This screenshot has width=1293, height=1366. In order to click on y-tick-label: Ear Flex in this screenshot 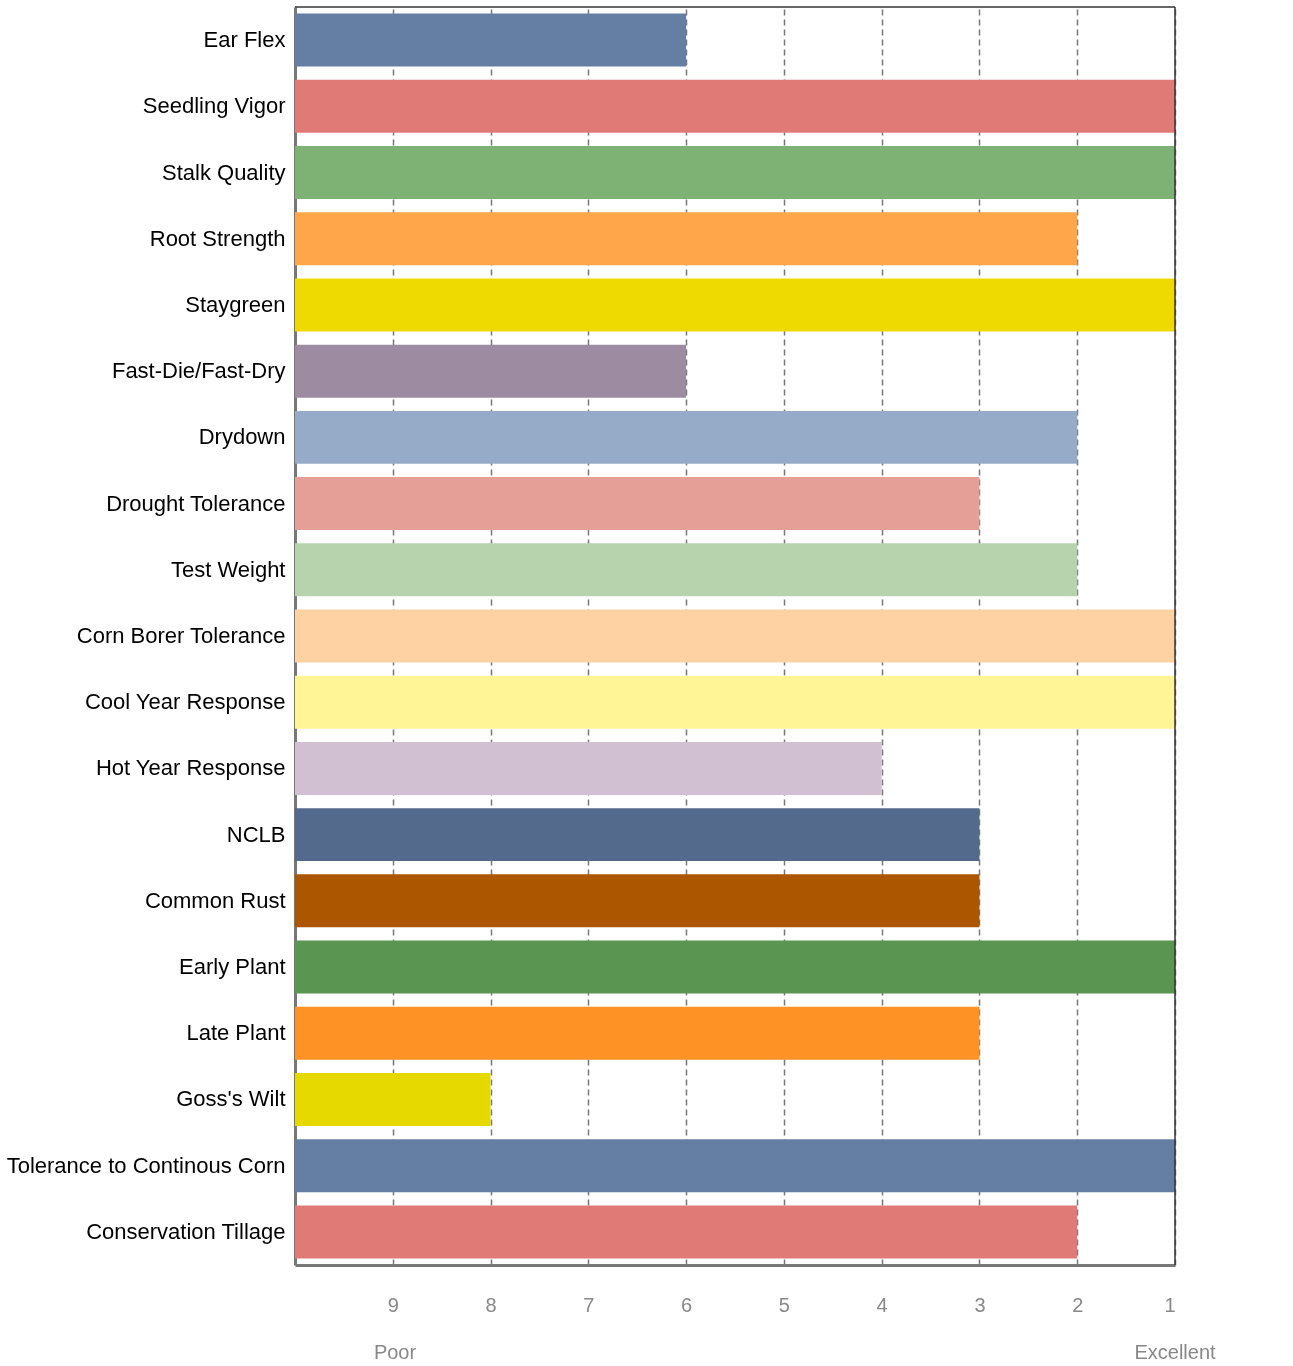, I will do `click(244, 40)`.